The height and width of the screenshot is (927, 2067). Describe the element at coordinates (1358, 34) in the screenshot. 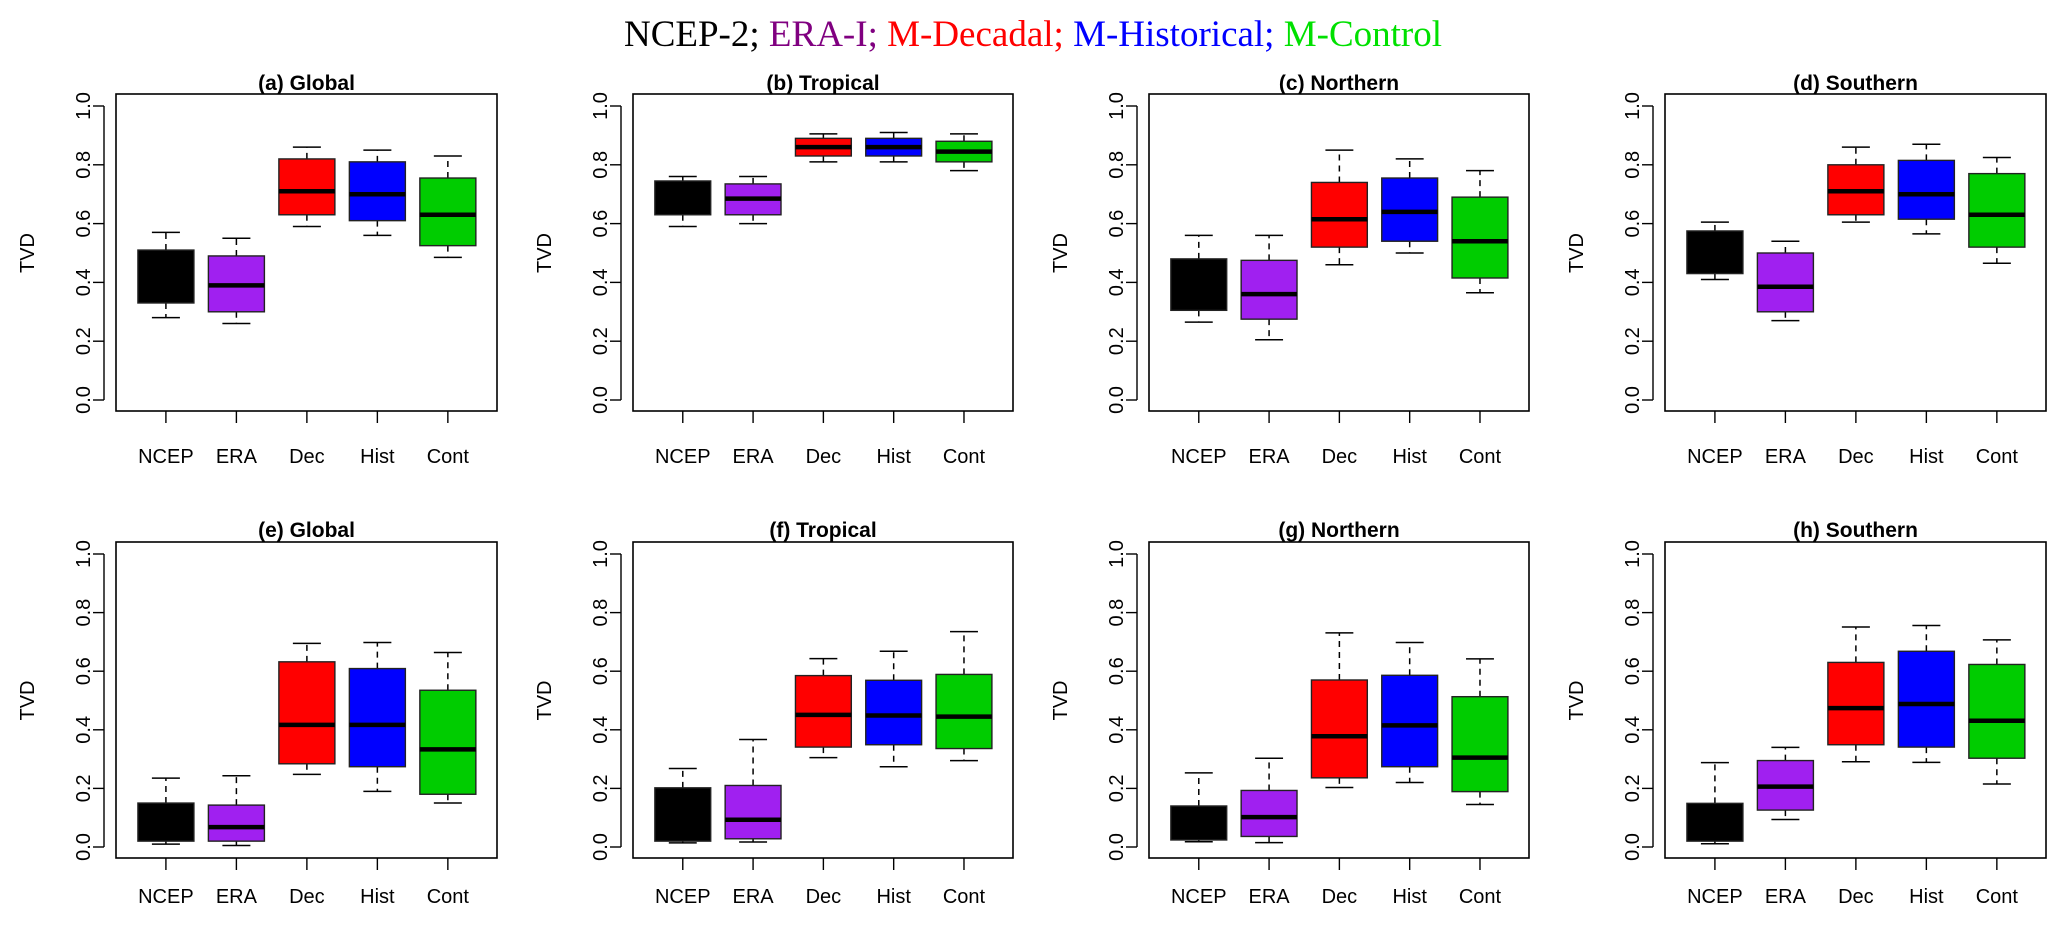

I see `title-part-4: M-Control` at that location.